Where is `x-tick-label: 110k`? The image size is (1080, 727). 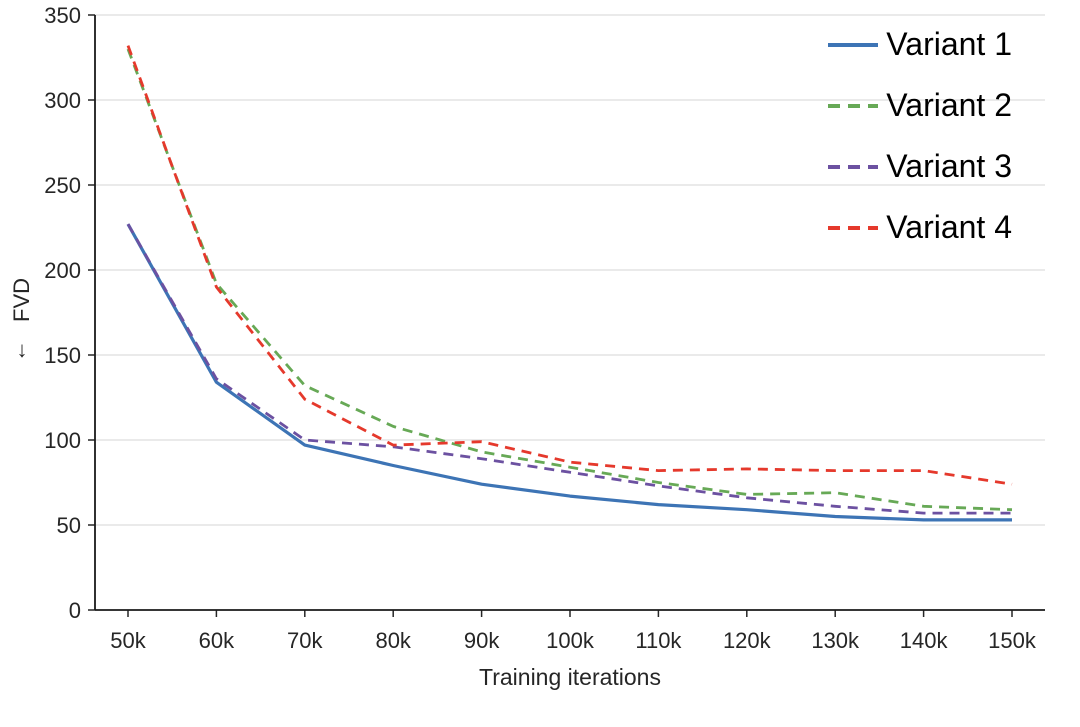 x-tick-label: 110k is located at coordinates (658, 640).